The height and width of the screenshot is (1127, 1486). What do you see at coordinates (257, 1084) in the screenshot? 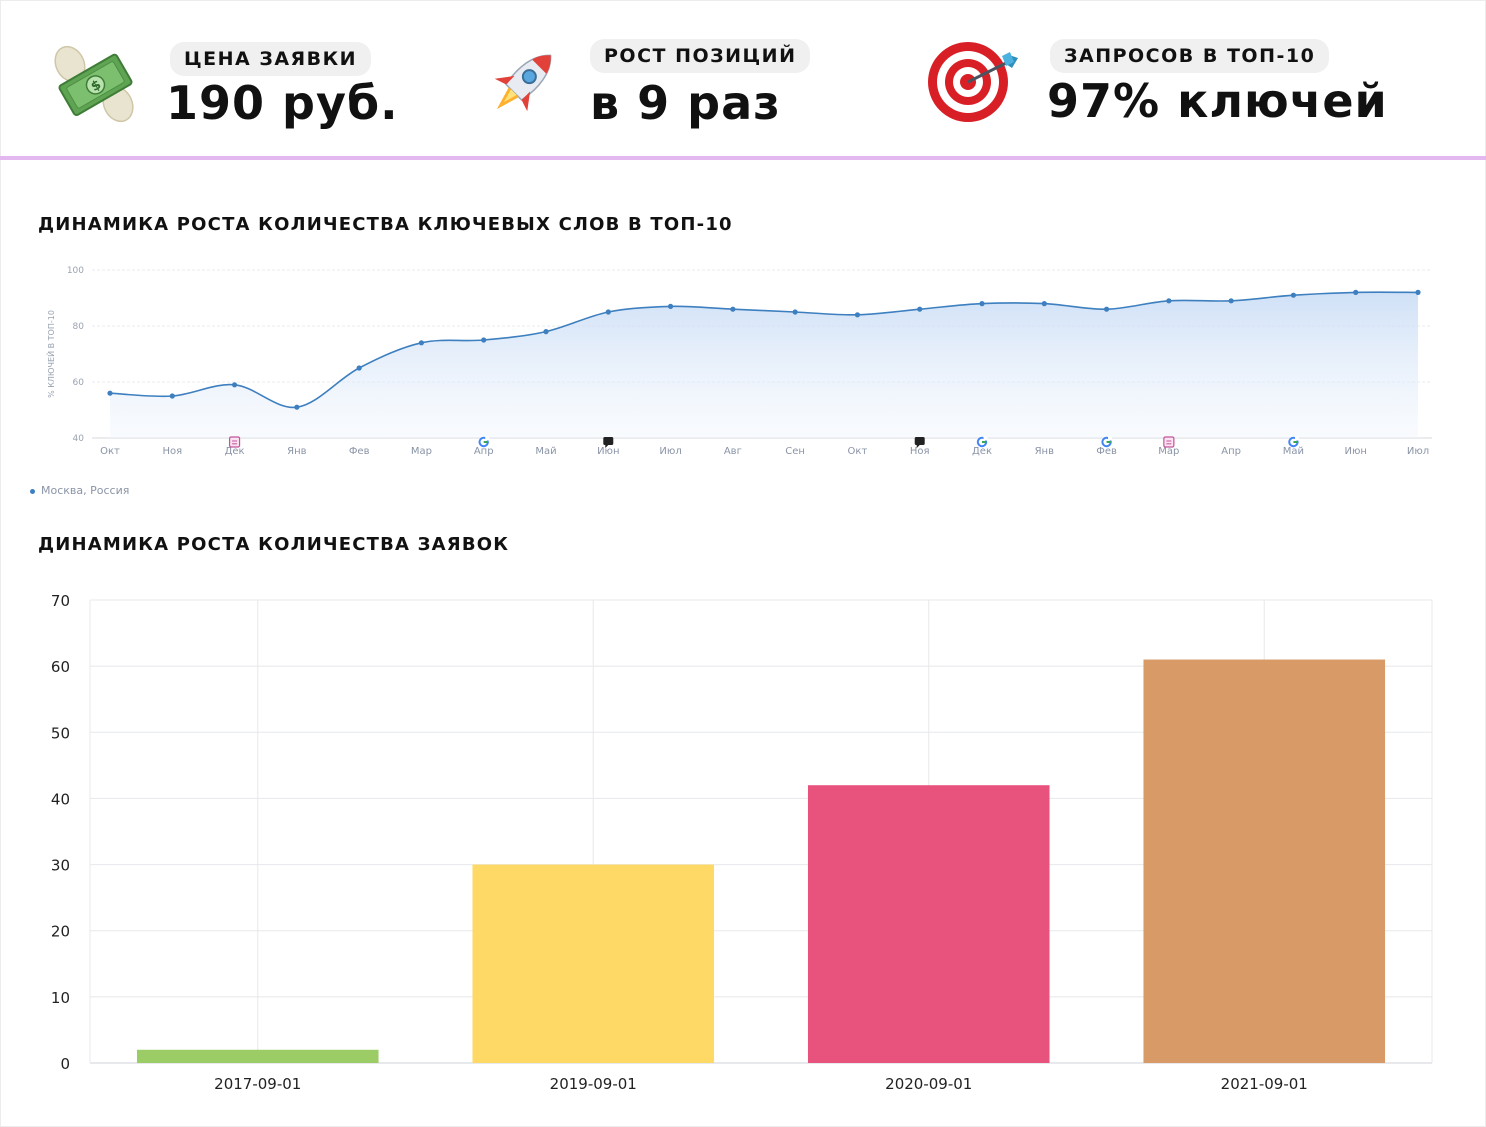
I see `x-tick-label: 2017-09-01` at bounding box center [257, 1084].